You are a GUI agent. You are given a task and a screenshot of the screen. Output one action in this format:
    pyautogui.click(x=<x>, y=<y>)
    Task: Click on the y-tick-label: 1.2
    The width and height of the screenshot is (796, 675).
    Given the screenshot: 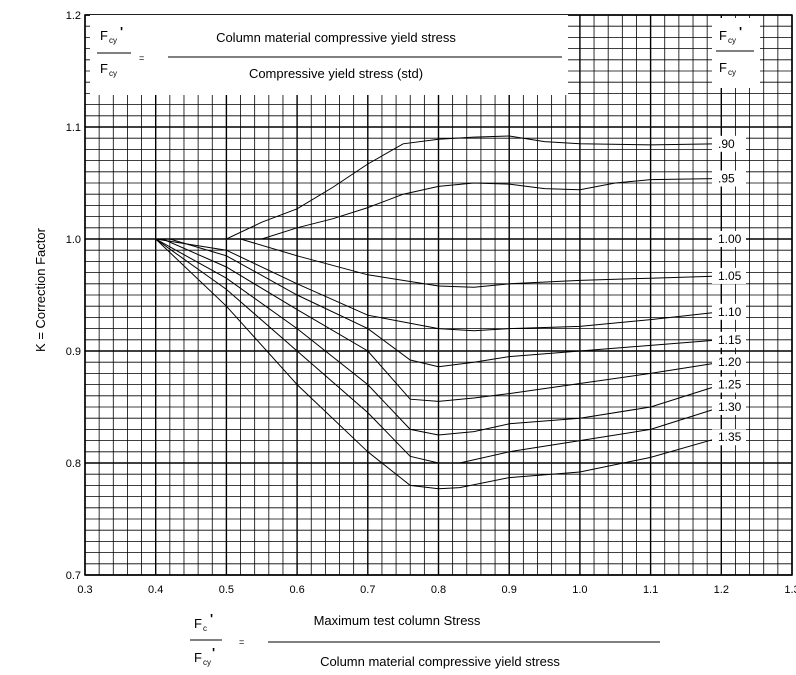 What is the action you would take?
    pyautogui.click(x=73, y=16)
    